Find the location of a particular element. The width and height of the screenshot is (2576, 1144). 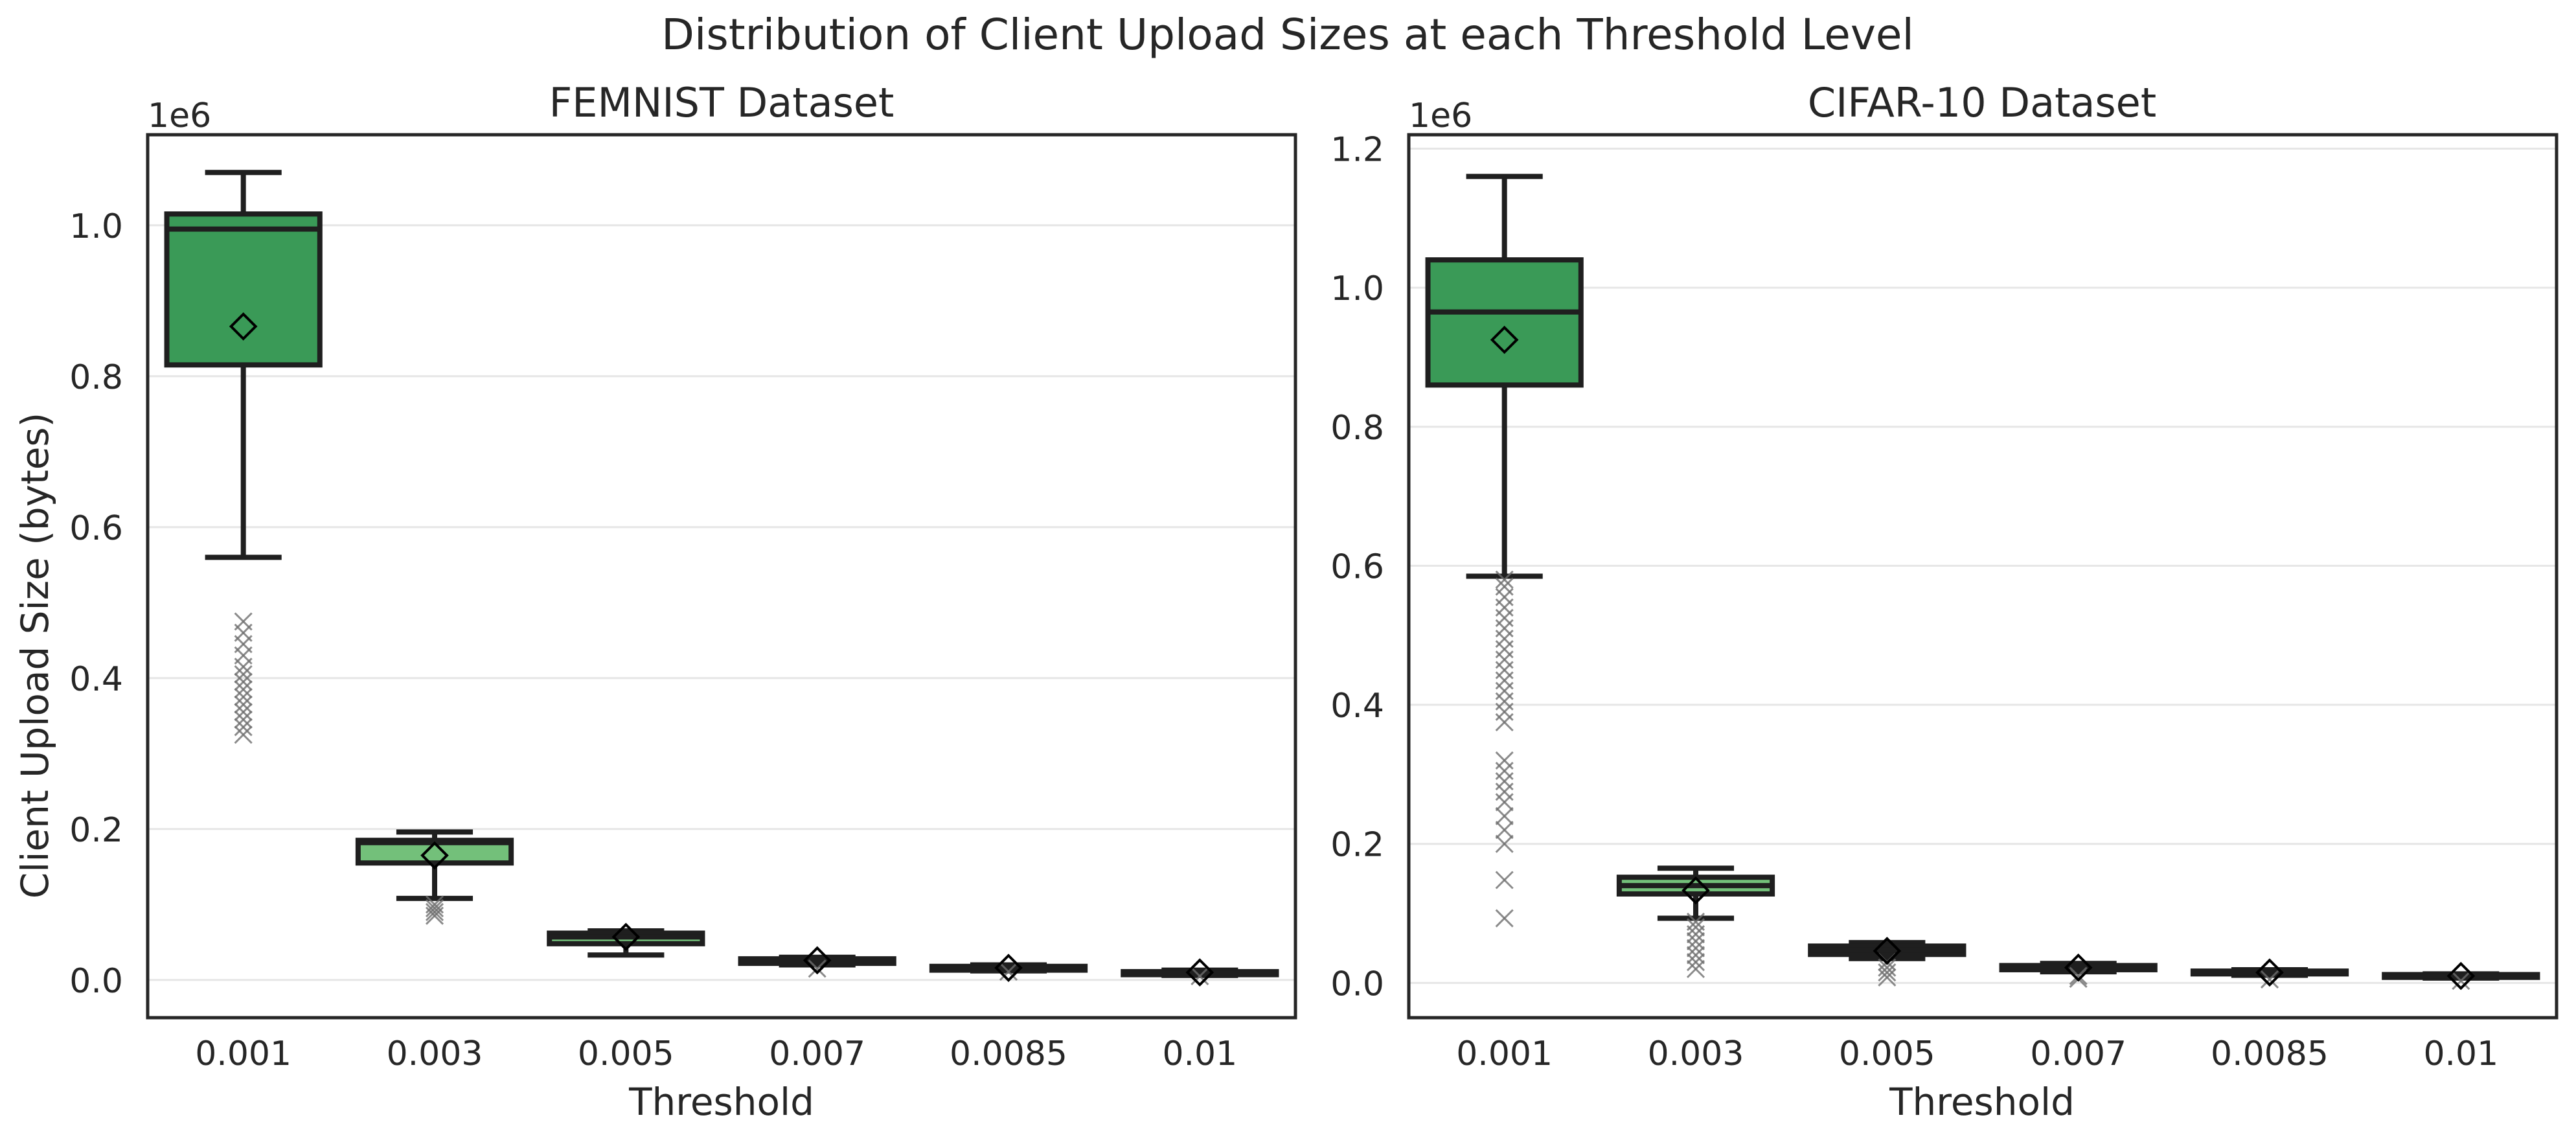

femnist-ytick-label: 0.4 is located at coordinates (96, 679).